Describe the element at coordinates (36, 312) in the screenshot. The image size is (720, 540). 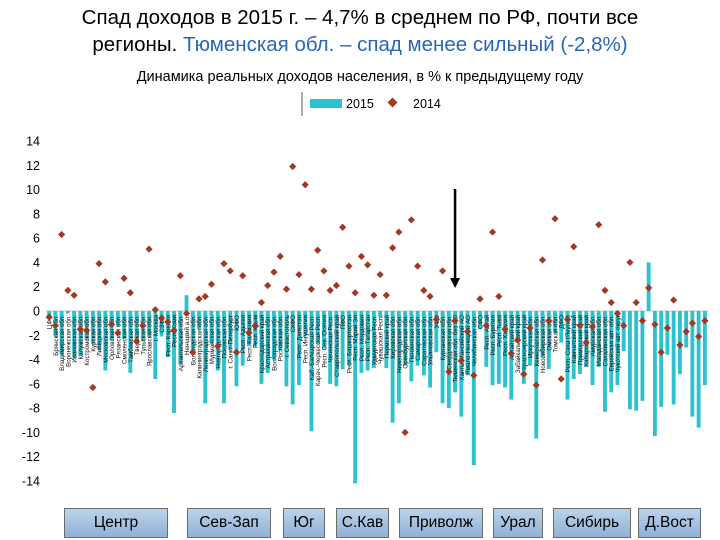
I see `y-tick-label: 0` at that location.